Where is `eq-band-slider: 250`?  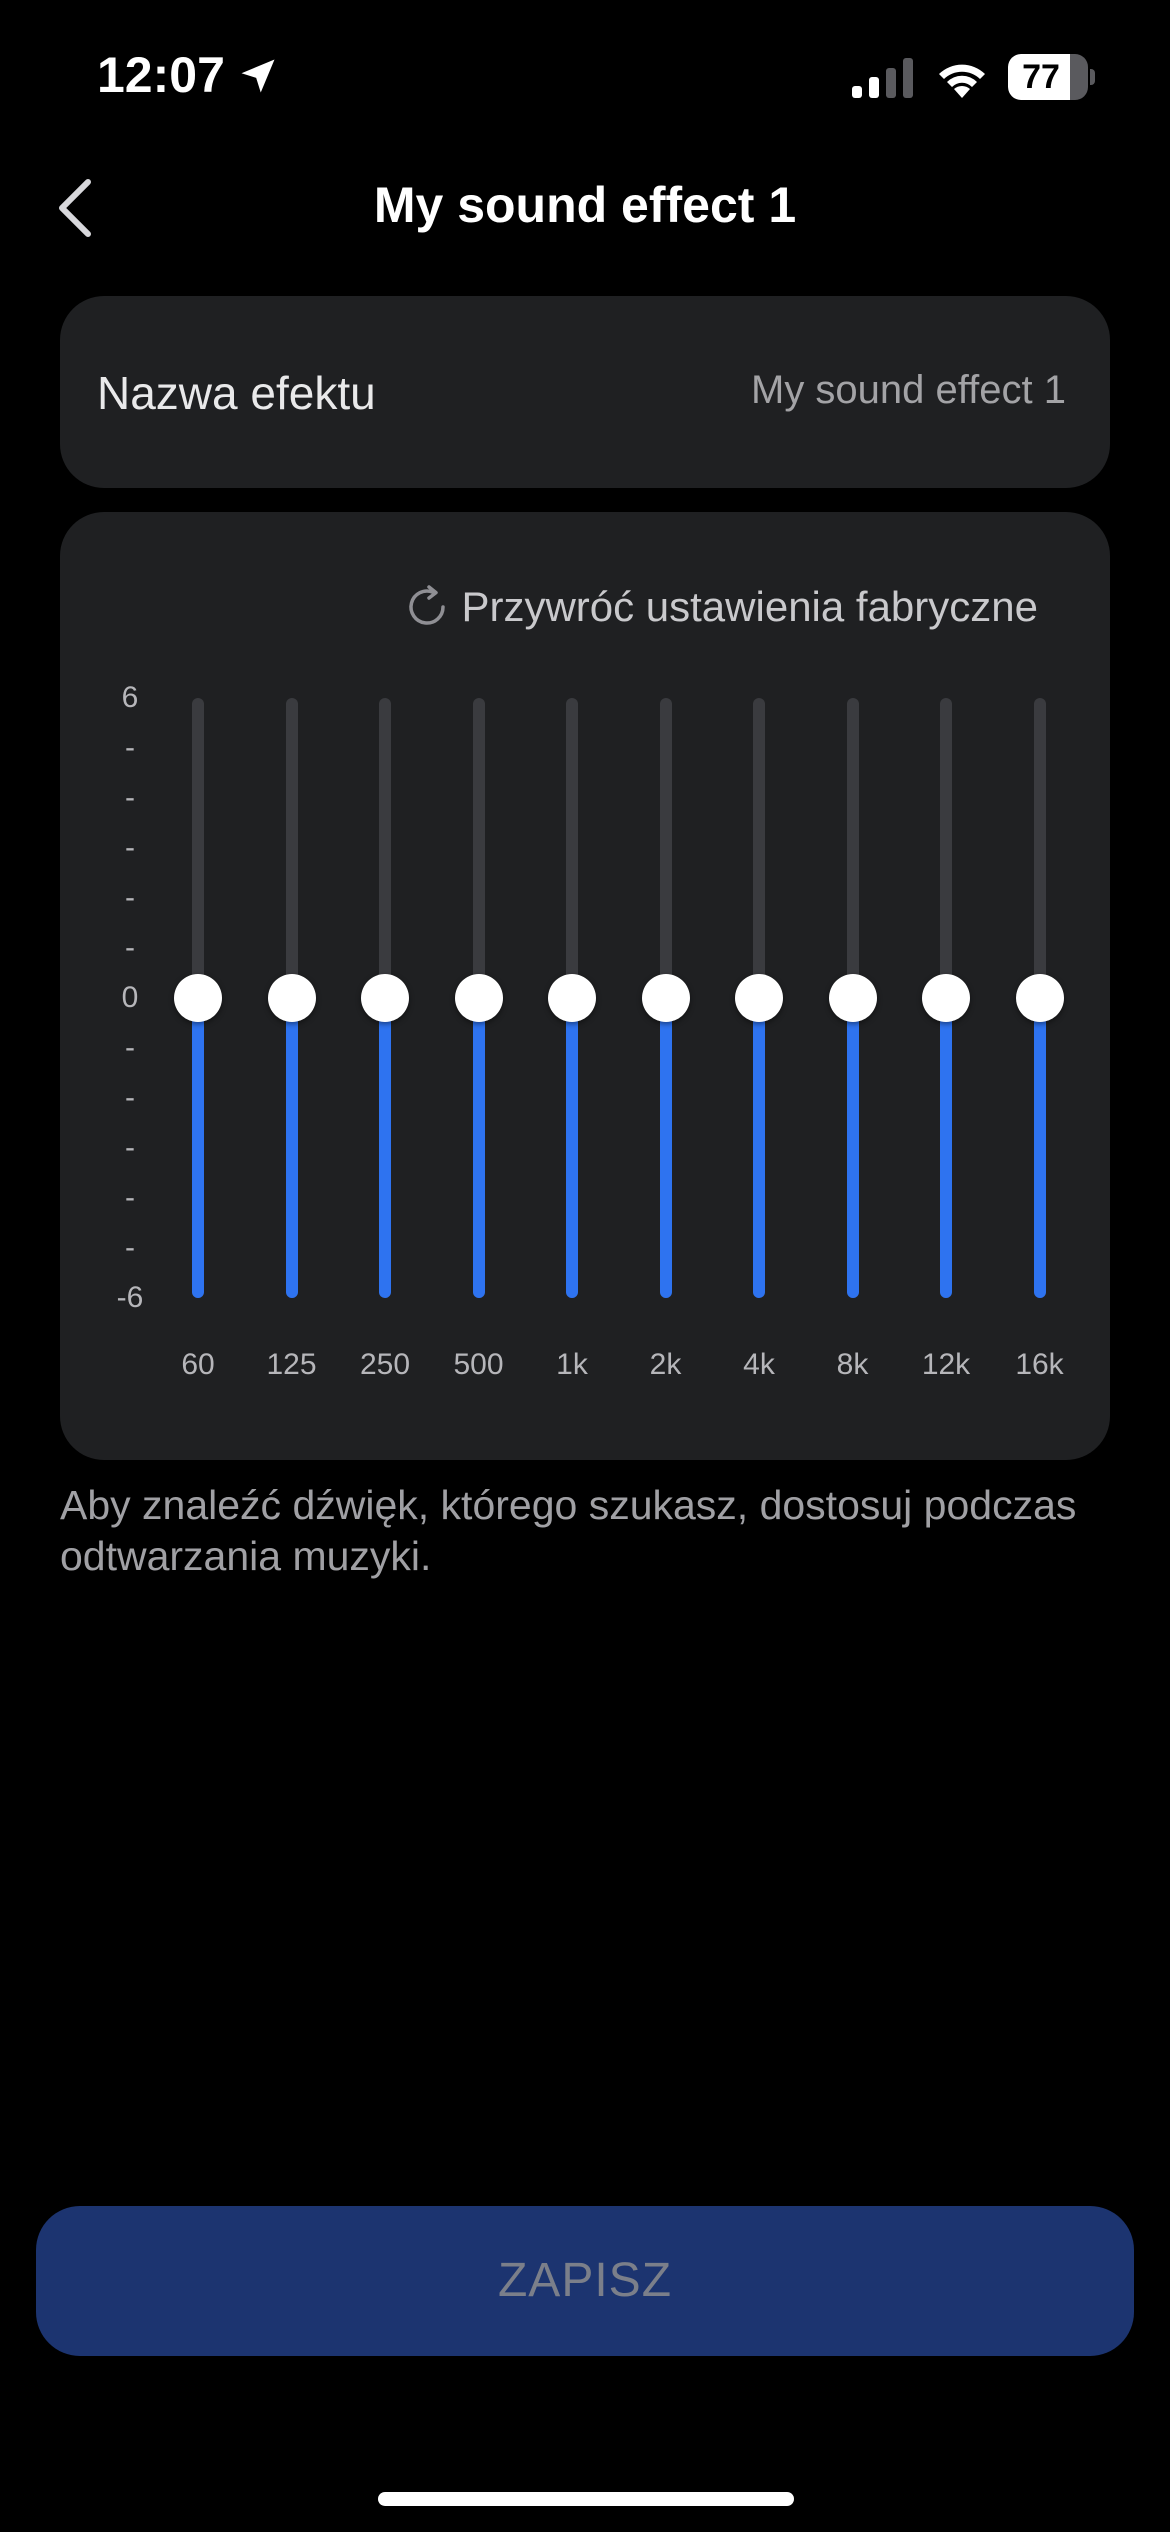 eq-band-slider: 250 is located at coordinates (385, 1048).